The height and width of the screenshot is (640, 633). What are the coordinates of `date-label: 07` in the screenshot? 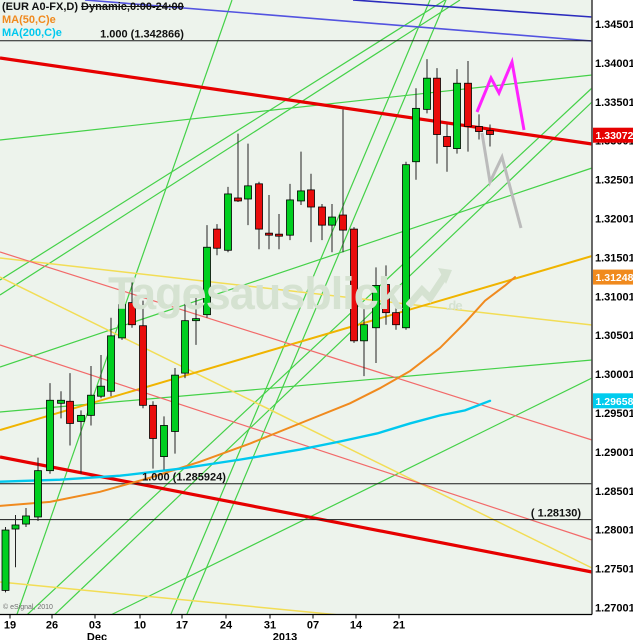 It's located at (313, 626).